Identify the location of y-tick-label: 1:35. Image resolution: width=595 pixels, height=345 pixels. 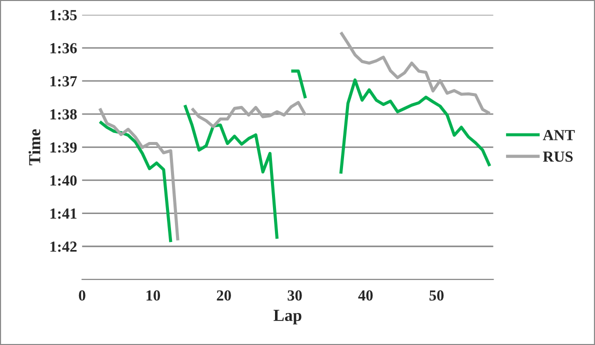
(63, 15).